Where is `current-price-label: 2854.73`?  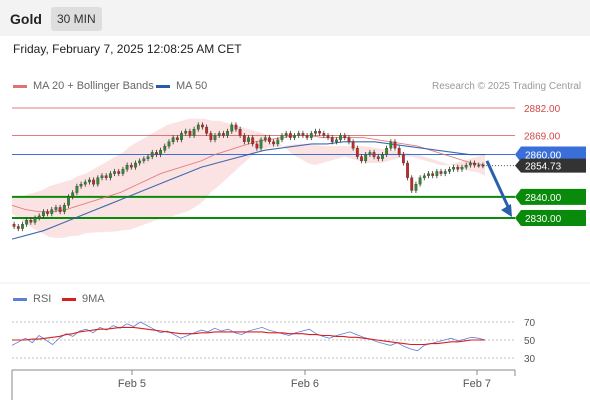 current-price-label: 2854.73 is located at coordinates (543, 167).